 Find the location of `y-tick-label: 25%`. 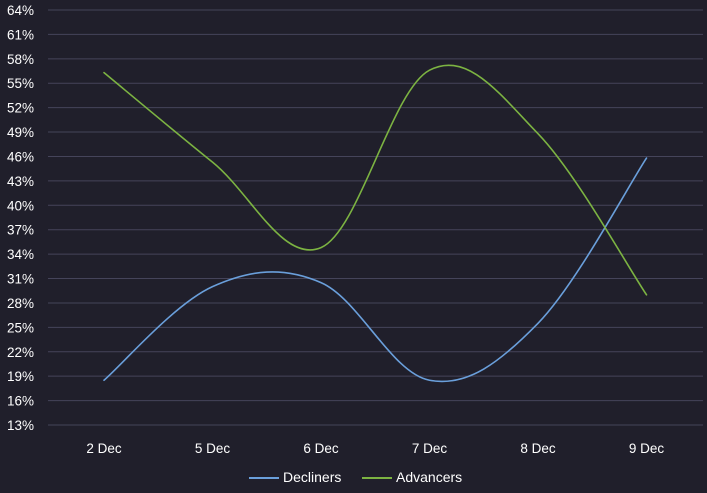

y-tick-label: 25% is located at coordinates (20, 327).